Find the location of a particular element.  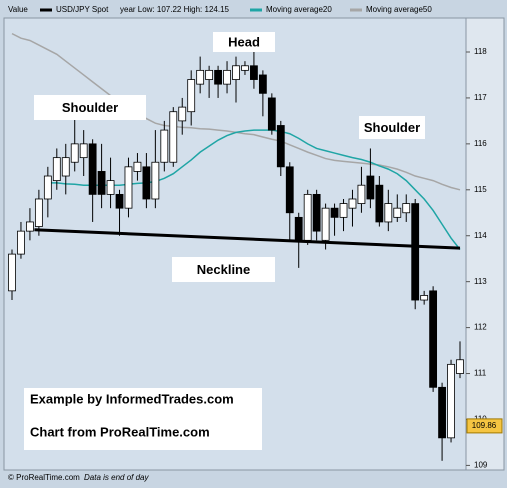

legend-label: Moving average20 is located at coordinates (299, 9).